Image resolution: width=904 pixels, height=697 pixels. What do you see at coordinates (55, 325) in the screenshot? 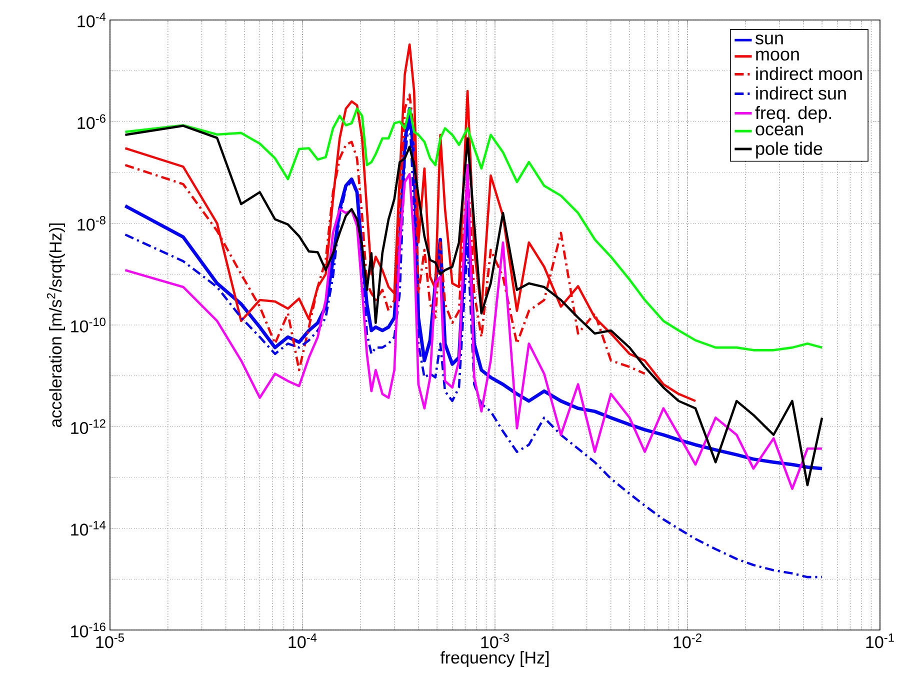
I see `y-axis-title: acceleration [m/s$^{2}$/srqt(Hz)]` at bounding box center [55, 325].